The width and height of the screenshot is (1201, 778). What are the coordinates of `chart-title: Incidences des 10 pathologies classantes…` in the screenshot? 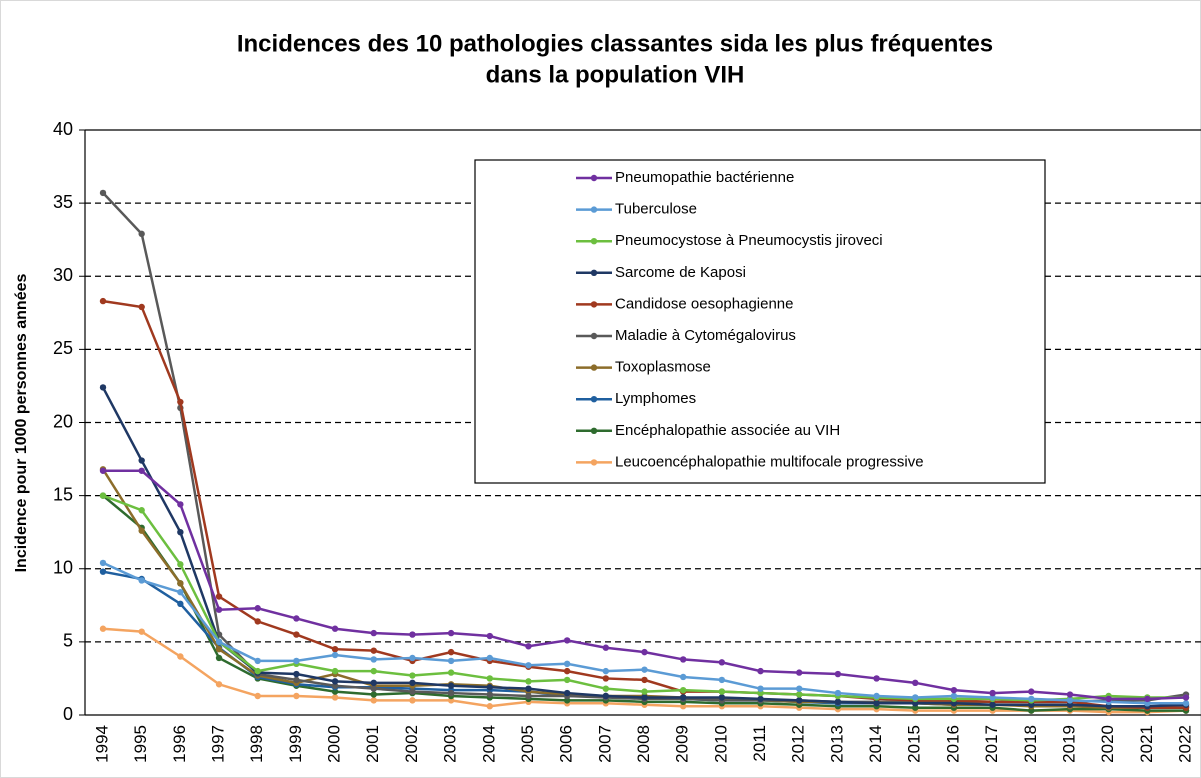 It's located at (615, 43).